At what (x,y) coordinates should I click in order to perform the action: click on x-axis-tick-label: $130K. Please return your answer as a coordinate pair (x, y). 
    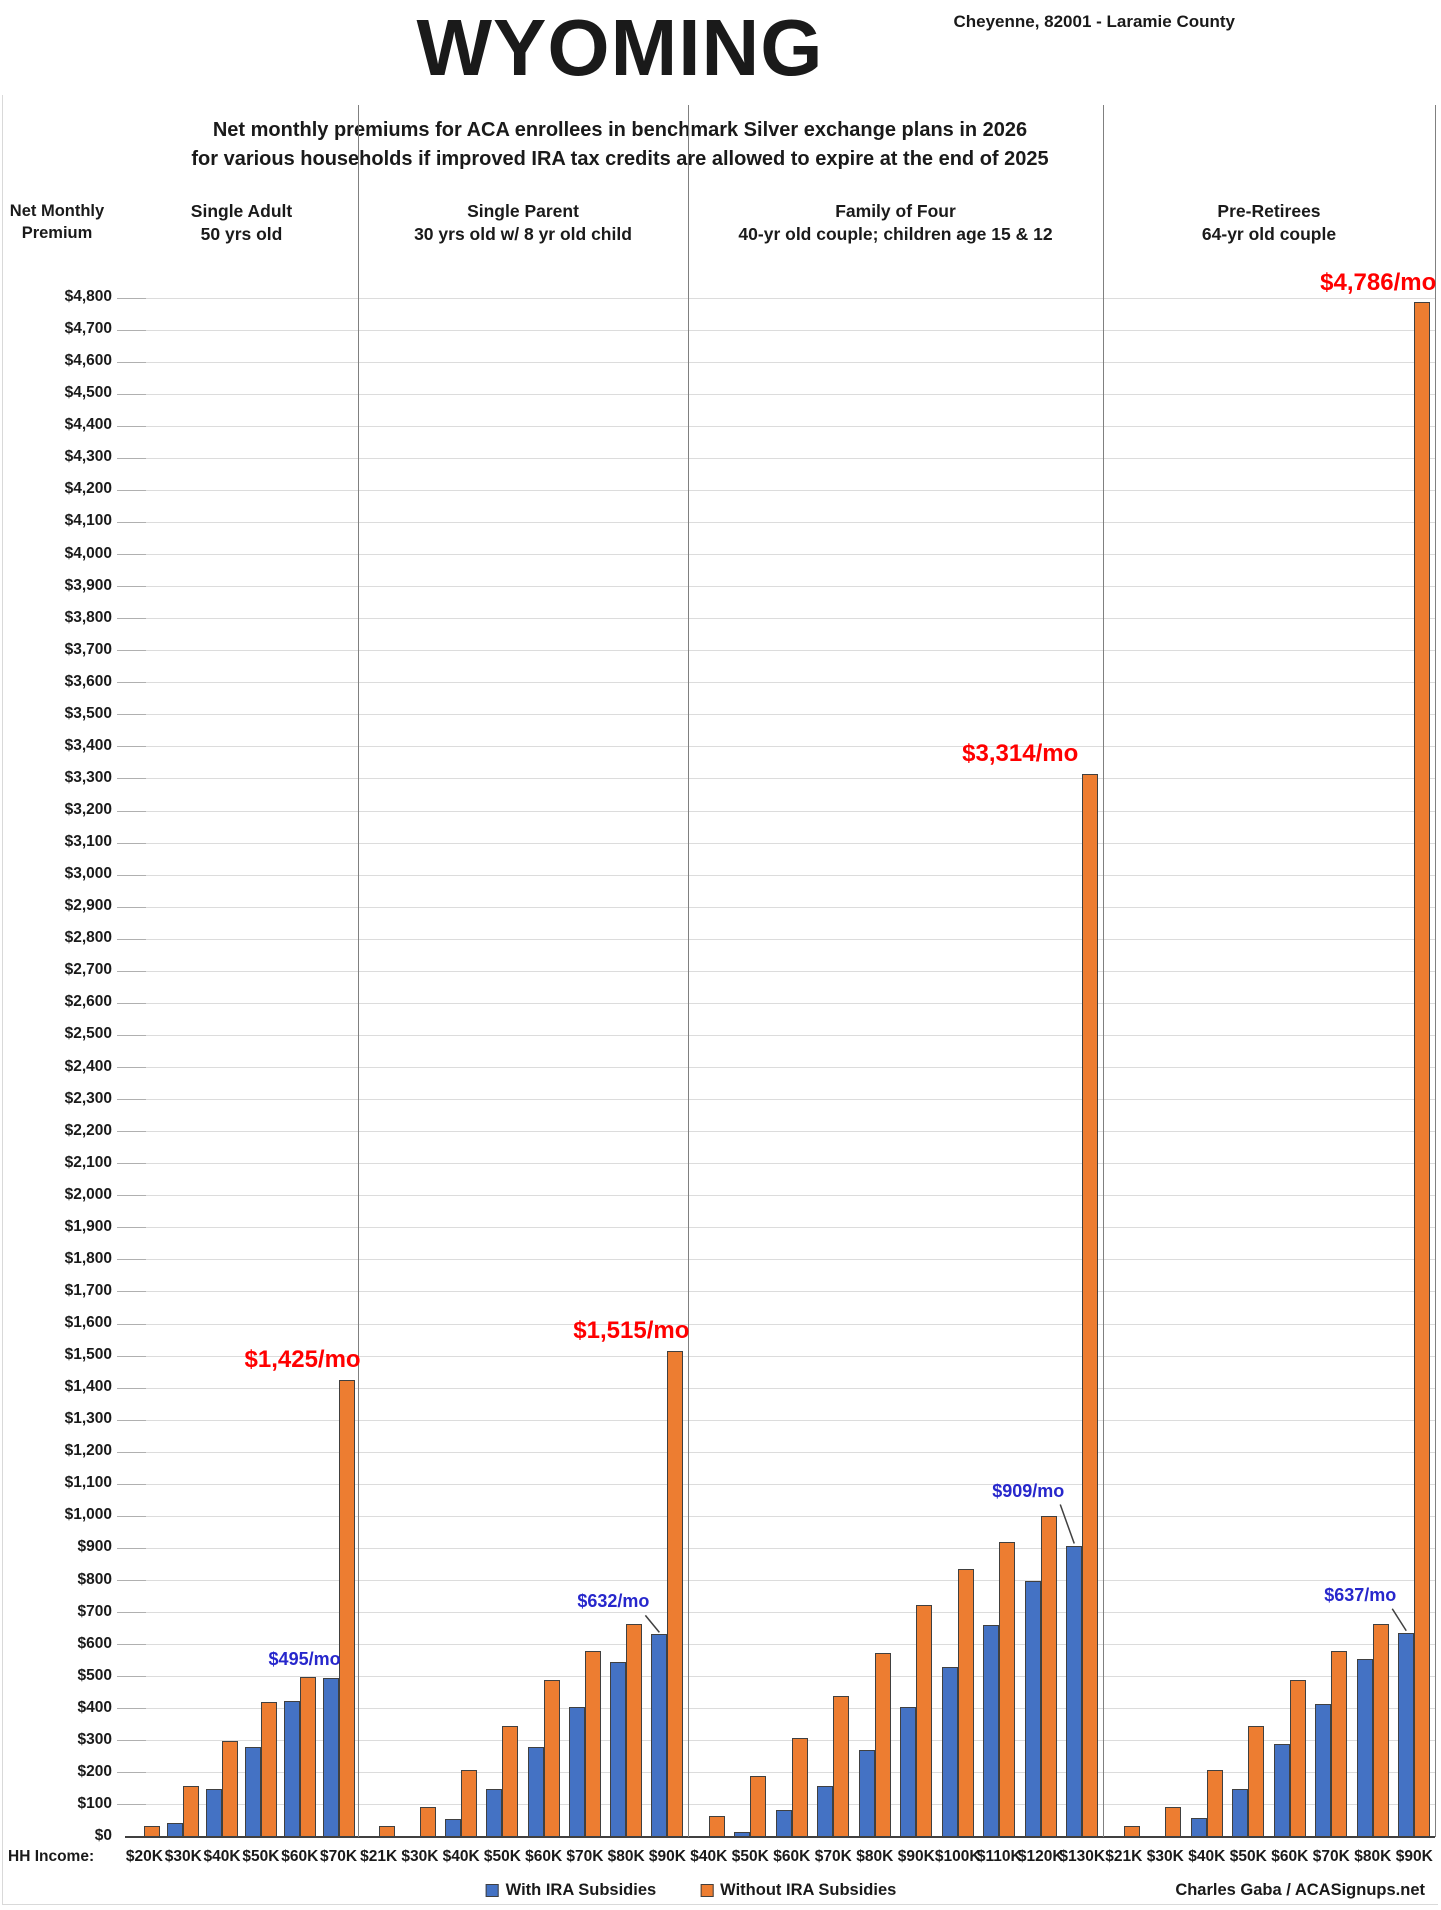
    Looking at the image, I should click on (1082, 1856).